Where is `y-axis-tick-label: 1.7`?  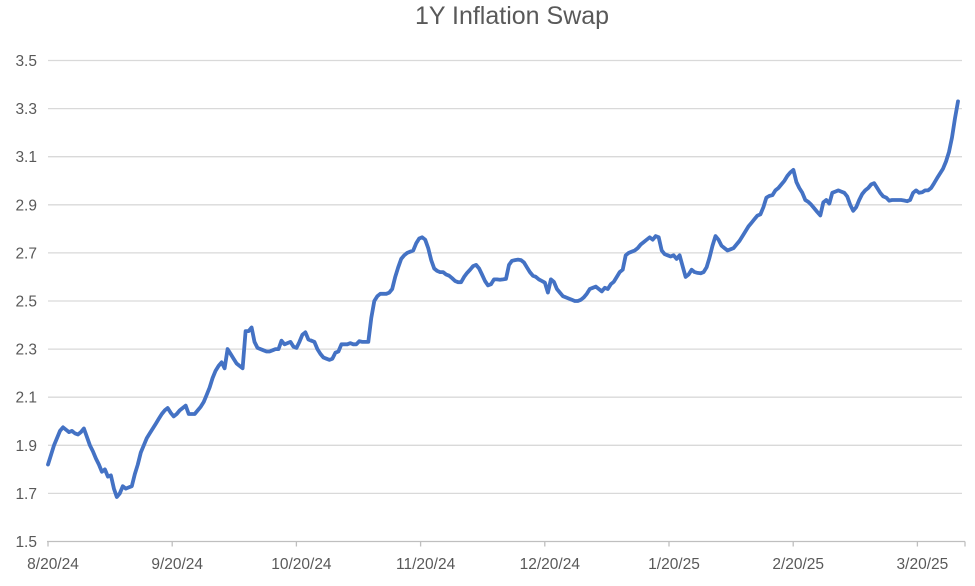 y-axis-tick-label: 1.7 is located at coordinates (26, 494).